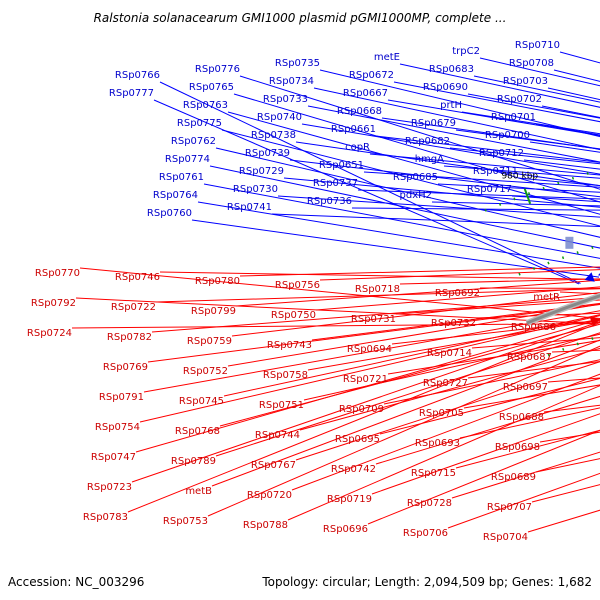 The image size is (600, 600). I want to click on forward-gene-label: RSp0710, so click(537, 45).